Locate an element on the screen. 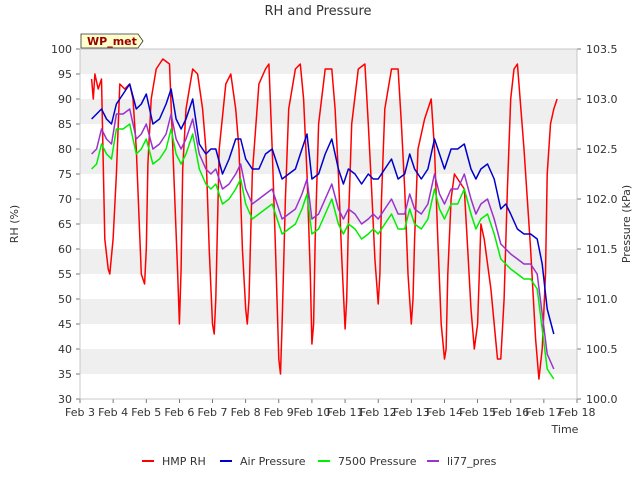  x-tick-label: Feb 10 is located at coordinates (311, 412).